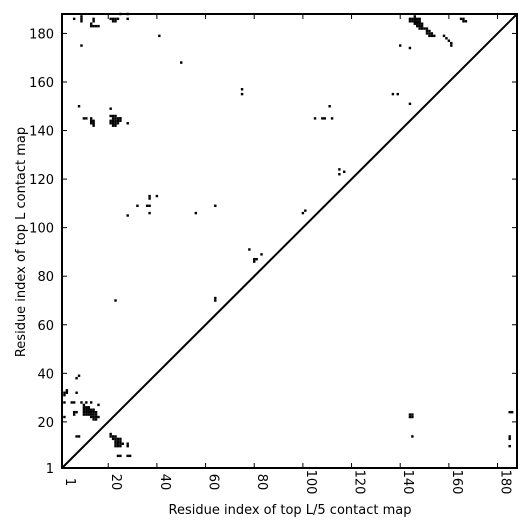  What do you see at coordinates (456, 482) in the screenshot?
I see `x-tick-label: 160` at bounding box center [456, 482].